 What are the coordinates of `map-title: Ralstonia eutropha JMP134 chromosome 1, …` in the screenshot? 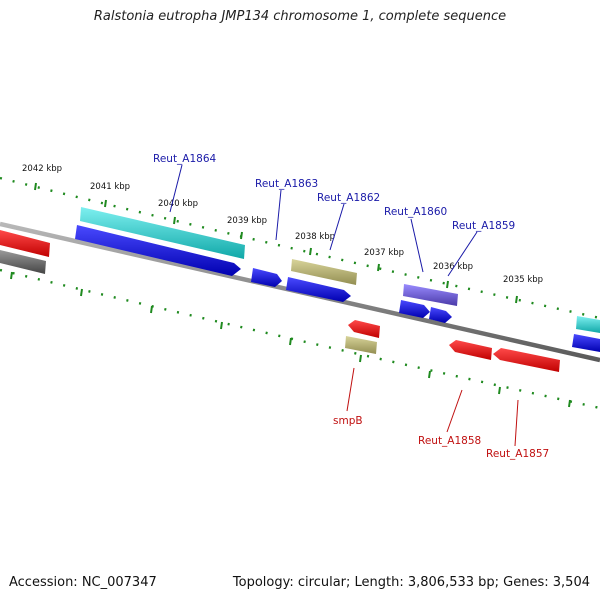 It's located at (300, 16).